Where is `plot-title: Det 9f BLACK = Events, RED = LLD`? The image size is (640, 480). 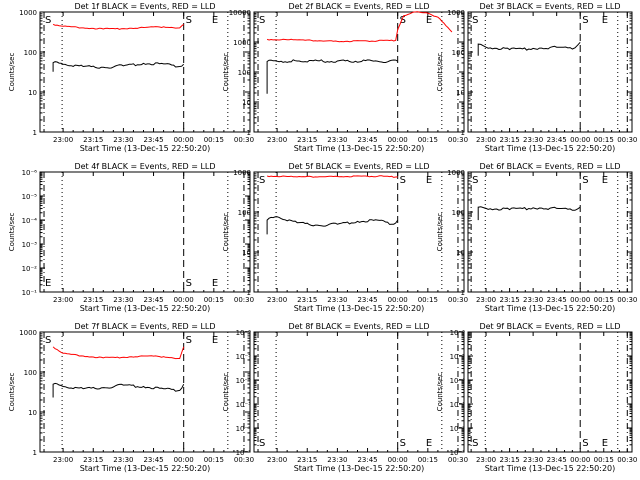
plot-title: Det 9f BLACK = Events, RED = LLD is located at coordinates (549, 326).